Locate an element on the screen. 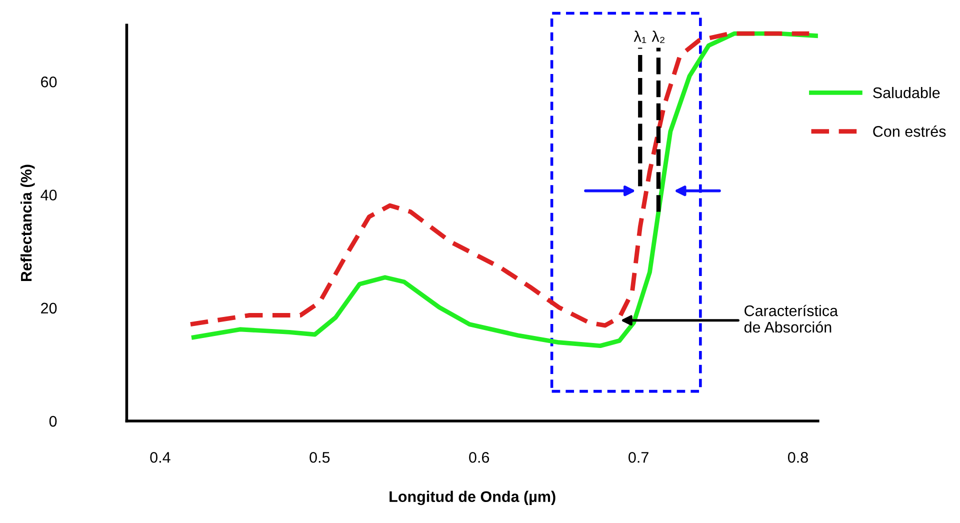 The image size is (960, 523). x-tick-label: 0.4 is located at coordinates (160, 457).